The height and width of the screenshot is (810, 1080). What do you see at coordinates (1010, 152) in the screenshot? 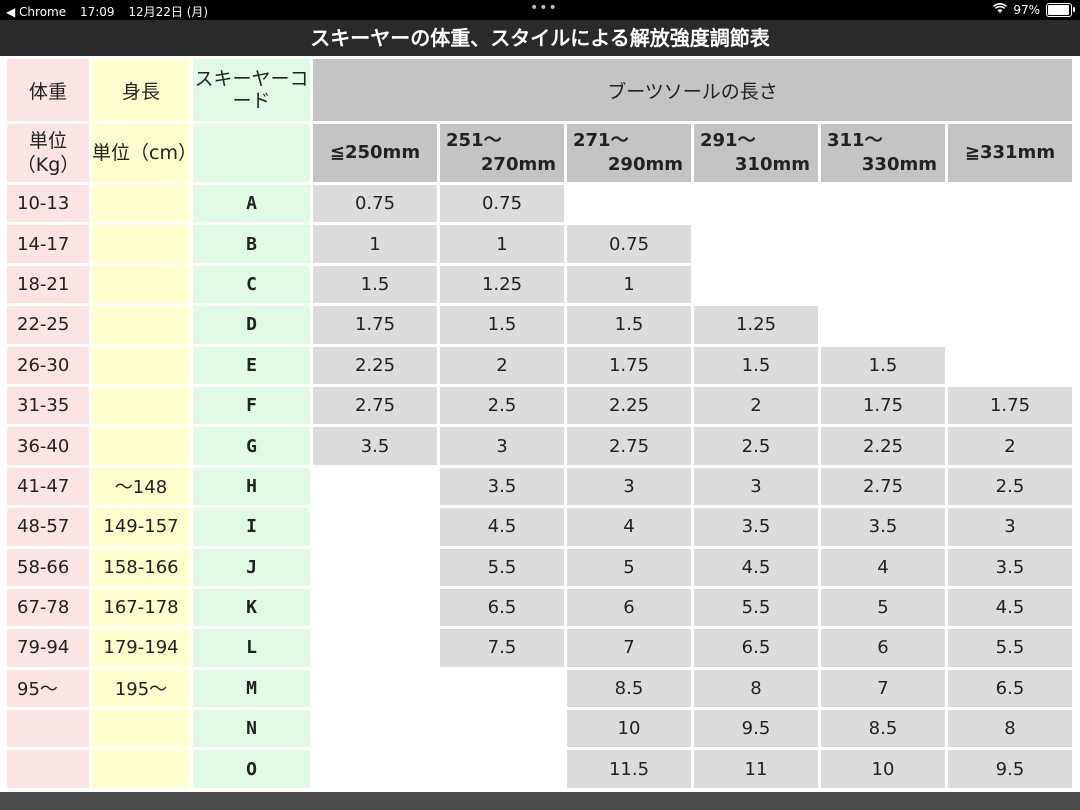
I see `boot-size-label: ≧331mm` at bounding box center [1010, 152].